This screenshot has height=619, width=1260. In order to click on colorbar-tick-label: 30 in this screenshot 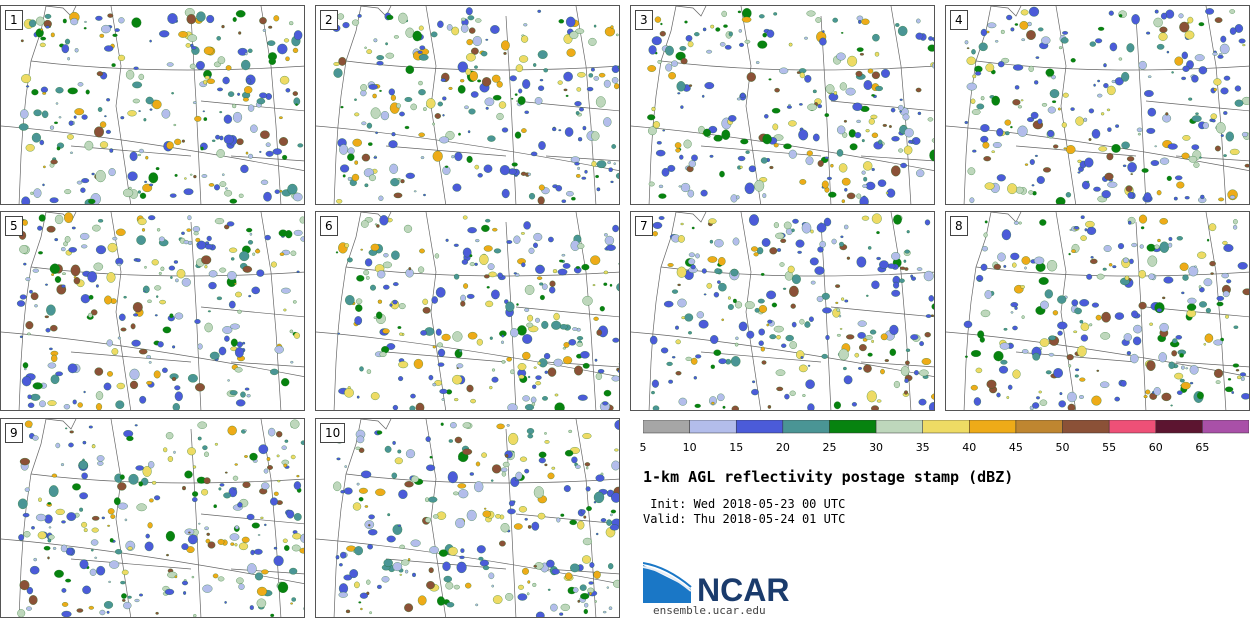, I will do `click(876, 447)`.